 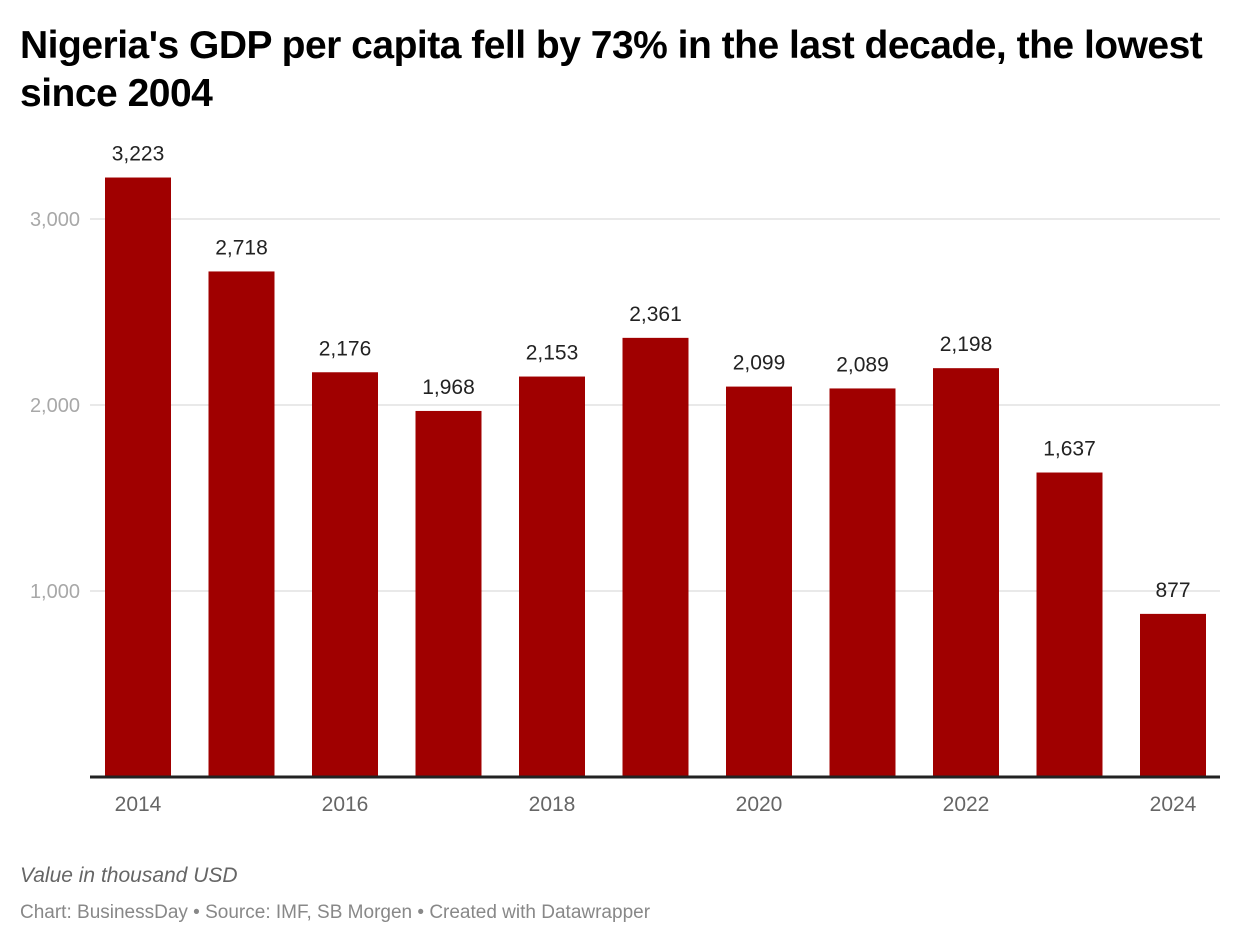 What do you see at coordinates (966, 344) in the screenshot?
I see `value-label: 2,198` at bounding box center [966, 344].